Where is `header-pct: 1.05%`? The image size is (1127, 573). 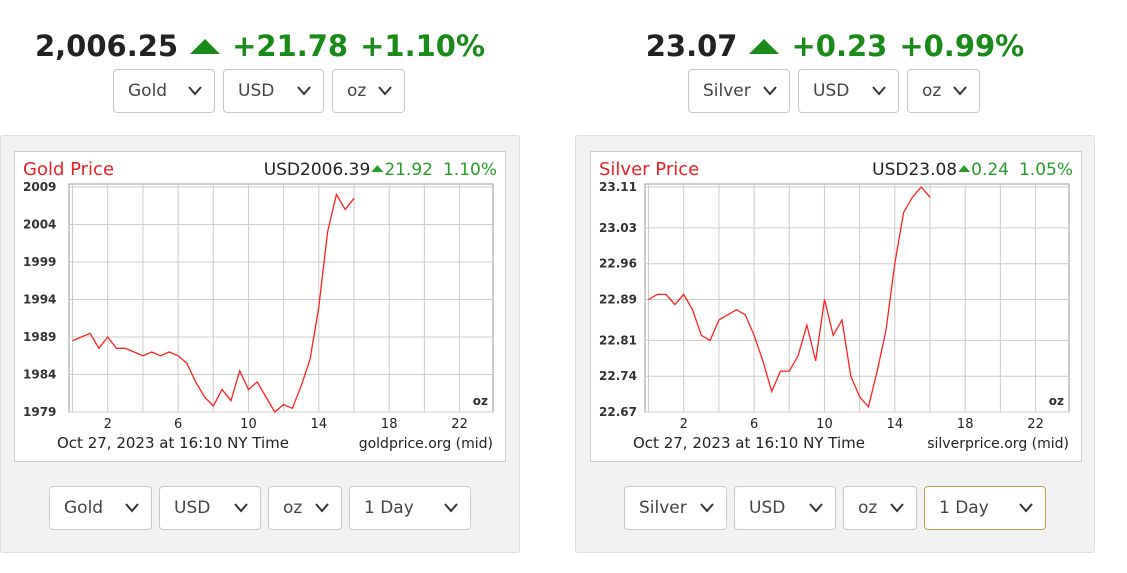 header-pct: 1.05% is located at coordinates (1046, 170).